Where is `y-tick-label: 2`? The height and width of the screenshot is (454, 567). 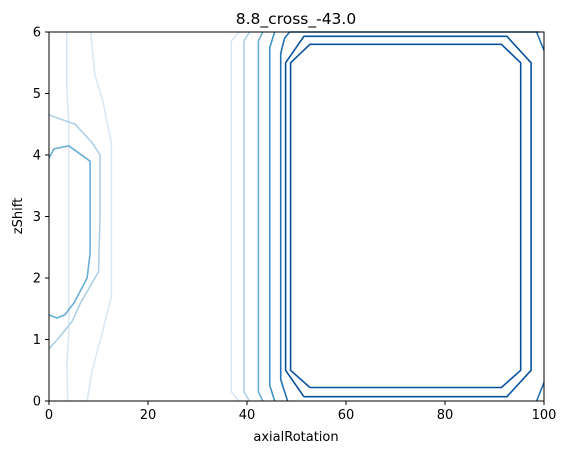 y-tick-label: 2 is located at coordinates (37, 279).